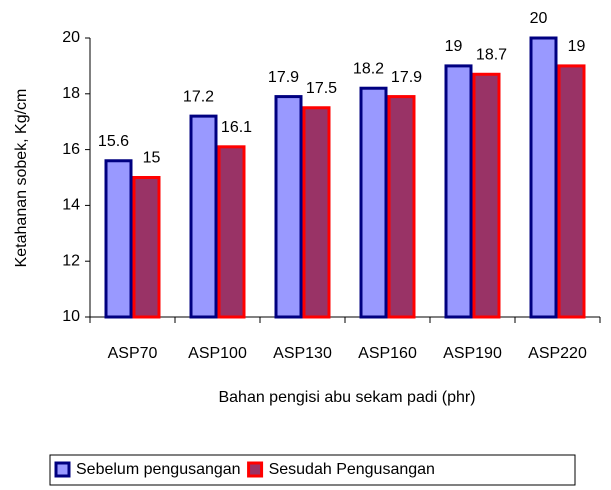 The height and width of the screenshot is (490, 611). I want to click on y-tick-label: 18, so click(71, 93).